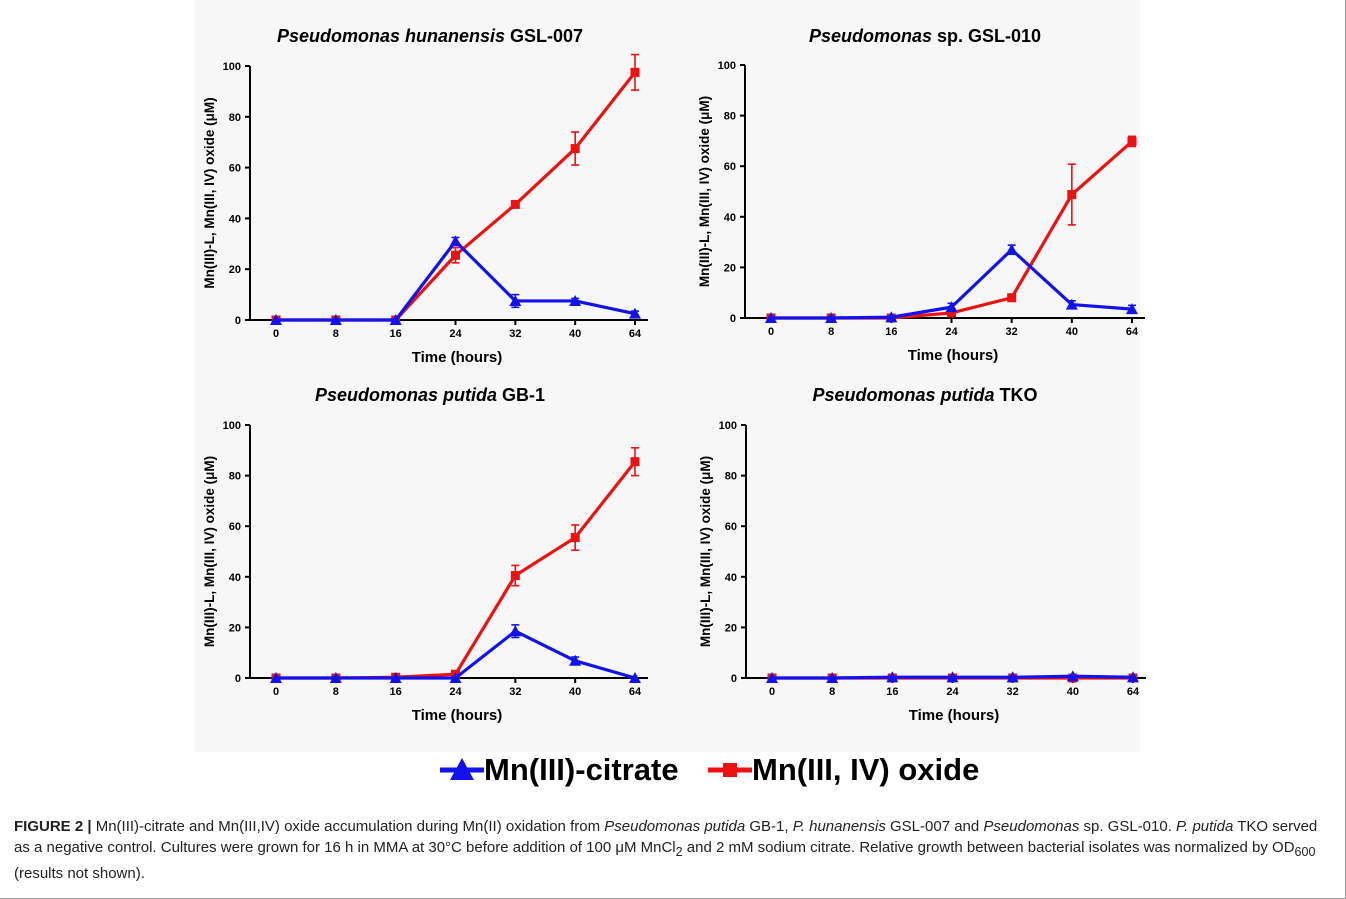 The image size is (1346, 899). I want to click on panel-gb1: Pseudomonas putida GB-1, so click(430, 556).